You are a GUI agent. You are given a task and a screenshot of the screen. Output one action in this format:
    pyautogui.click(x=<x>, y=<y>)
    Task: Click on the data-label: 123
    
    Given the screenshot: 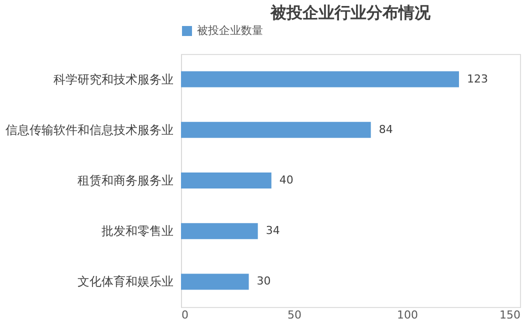 What is the action you would take?
    pyautogui.click(x=477, y=79)
    